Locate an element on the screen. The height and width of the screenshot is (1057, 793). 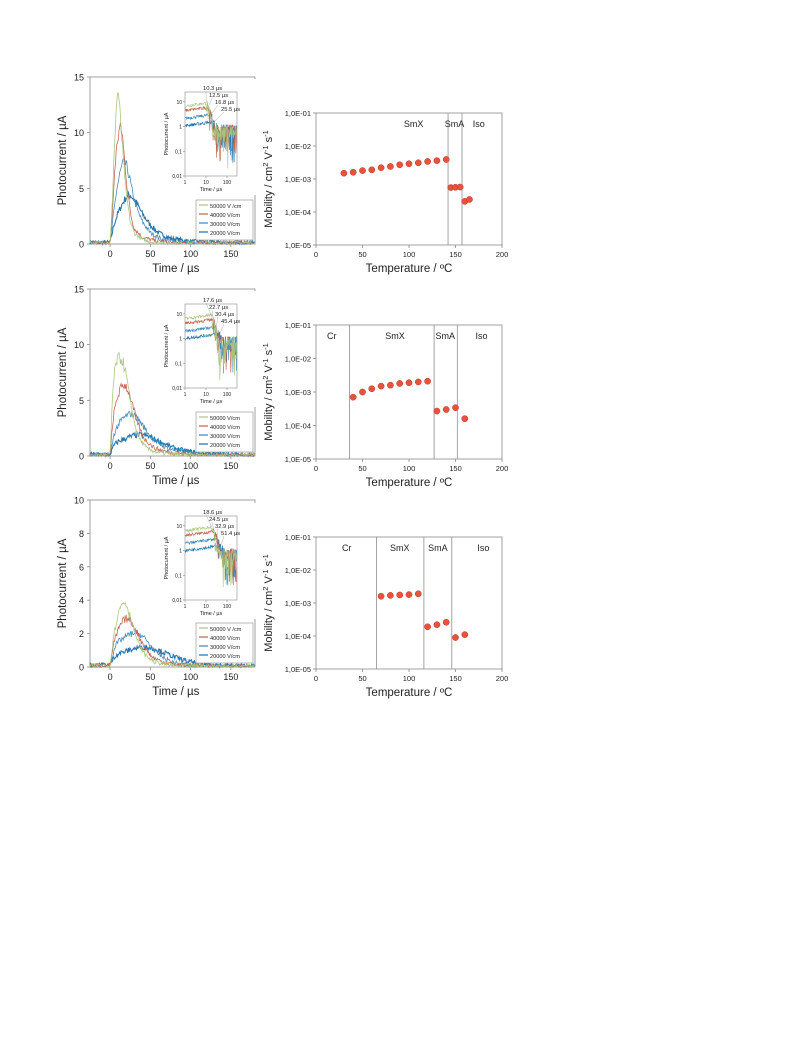
inset-x-tick-label: 10 is located at coordinates (206, 395).